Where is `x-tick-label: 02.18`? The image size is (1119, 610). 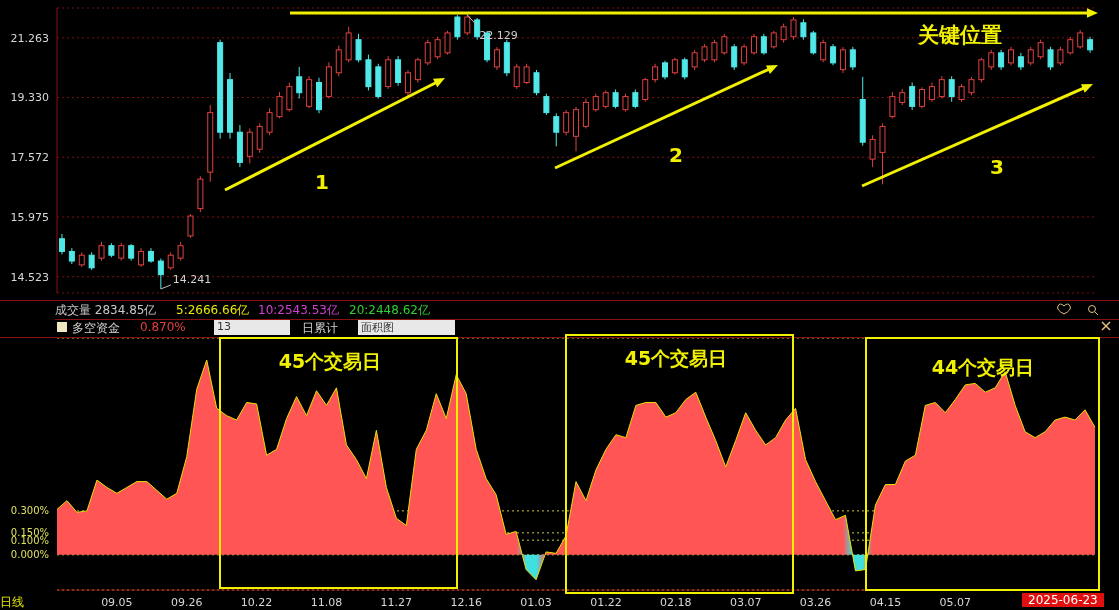
x-tick-label: 02.18 is located at coordinates (676, 602).